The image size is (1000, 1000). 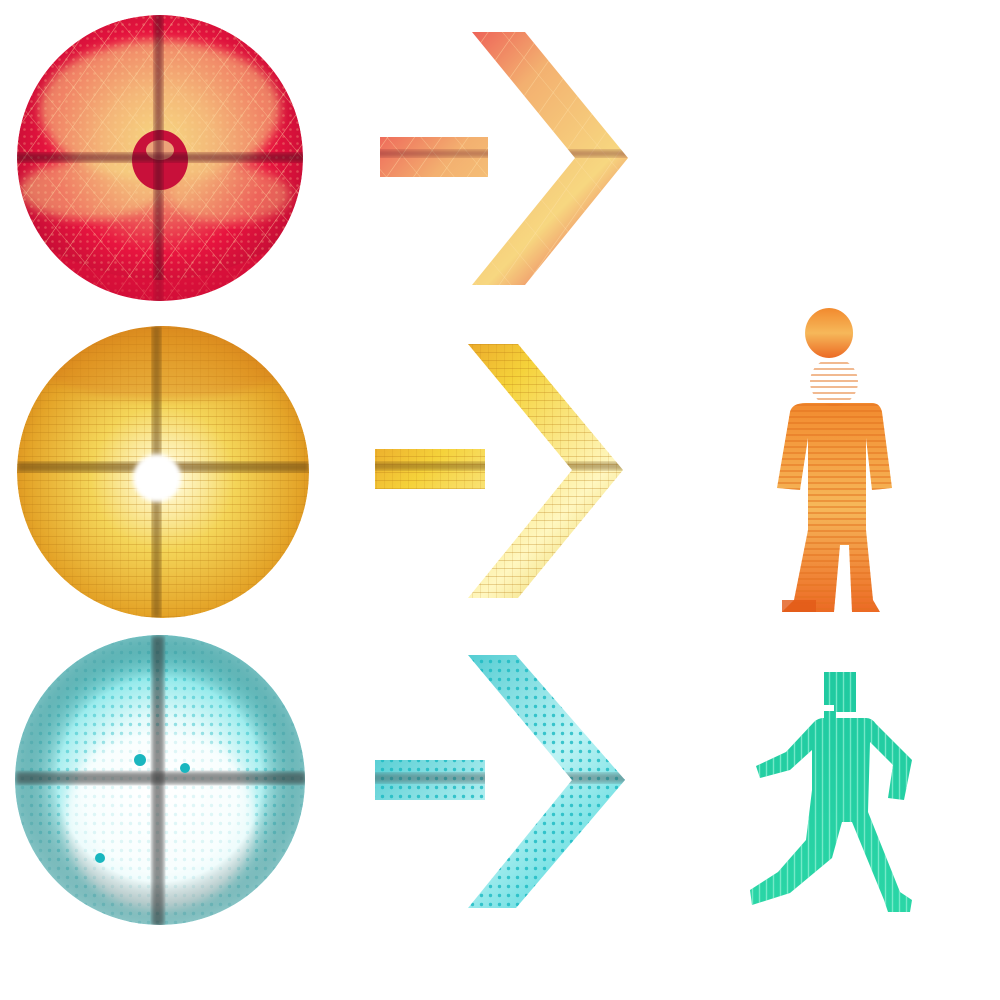 I want to click on red-circle-lamp-icon, so click(x=160, y=158).